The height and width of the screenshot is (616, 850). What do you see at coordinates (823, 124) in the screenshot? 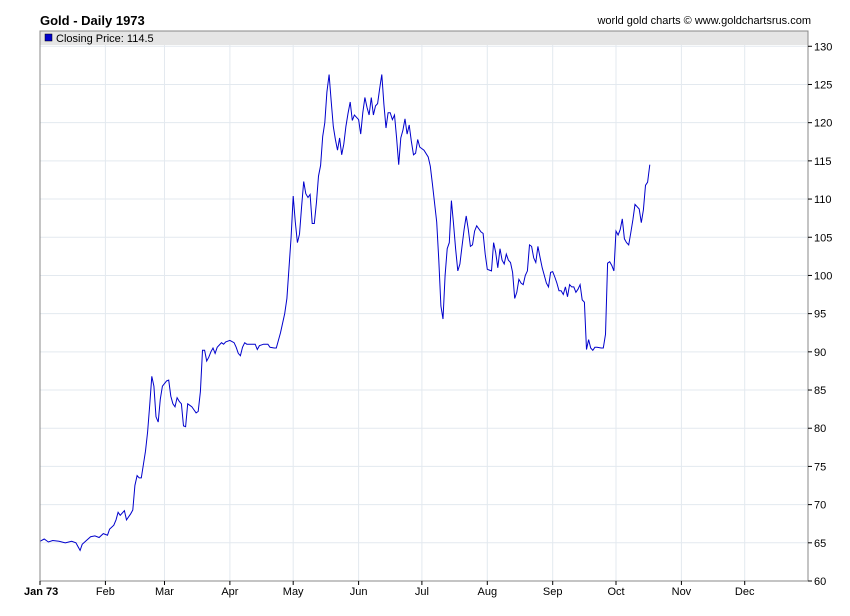
I see `y-tick-label: 120` at bounding box center [823, 124].